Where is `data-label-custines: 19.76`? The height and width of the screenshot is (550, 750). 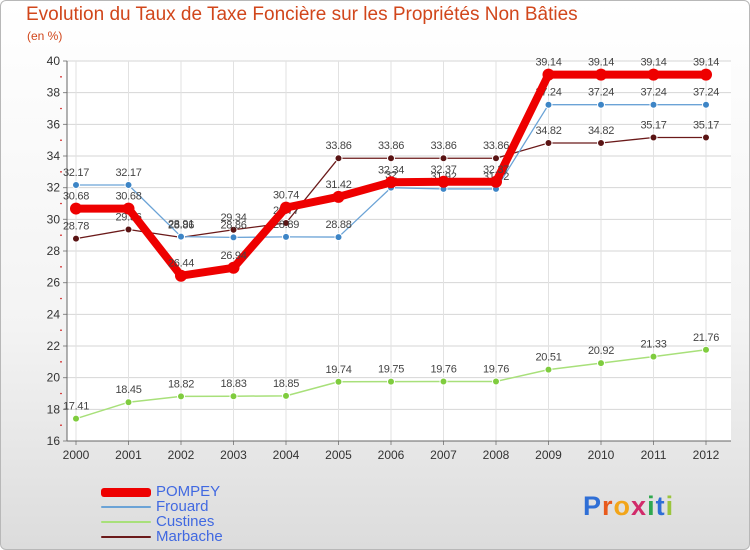 data-label-custines: 19.76 is located at coordinates (443, 369).